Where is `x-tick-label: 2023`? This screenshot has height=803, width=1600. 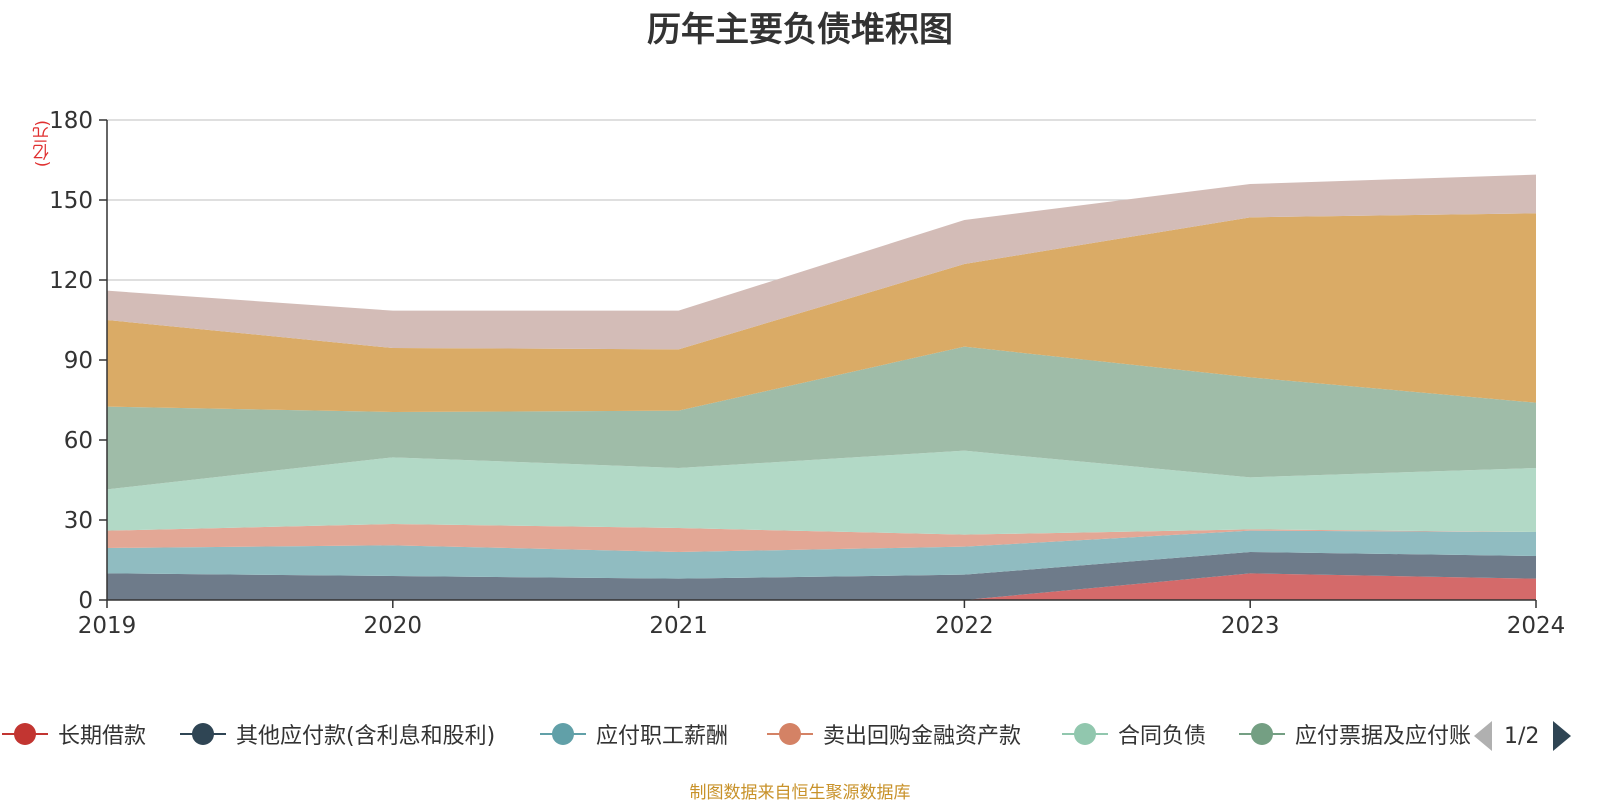
x-tick-label: 2023 is located at coordinates (1250, 626).